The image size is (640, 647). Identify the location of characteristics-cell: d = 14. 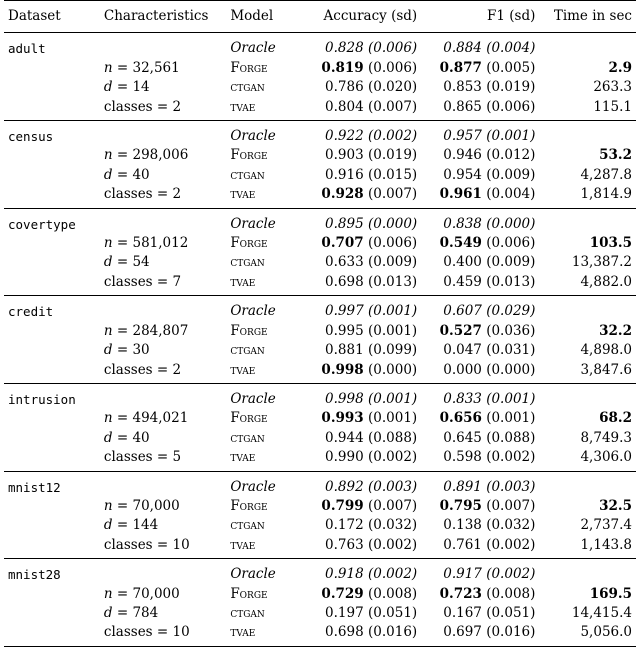
(126, 87).